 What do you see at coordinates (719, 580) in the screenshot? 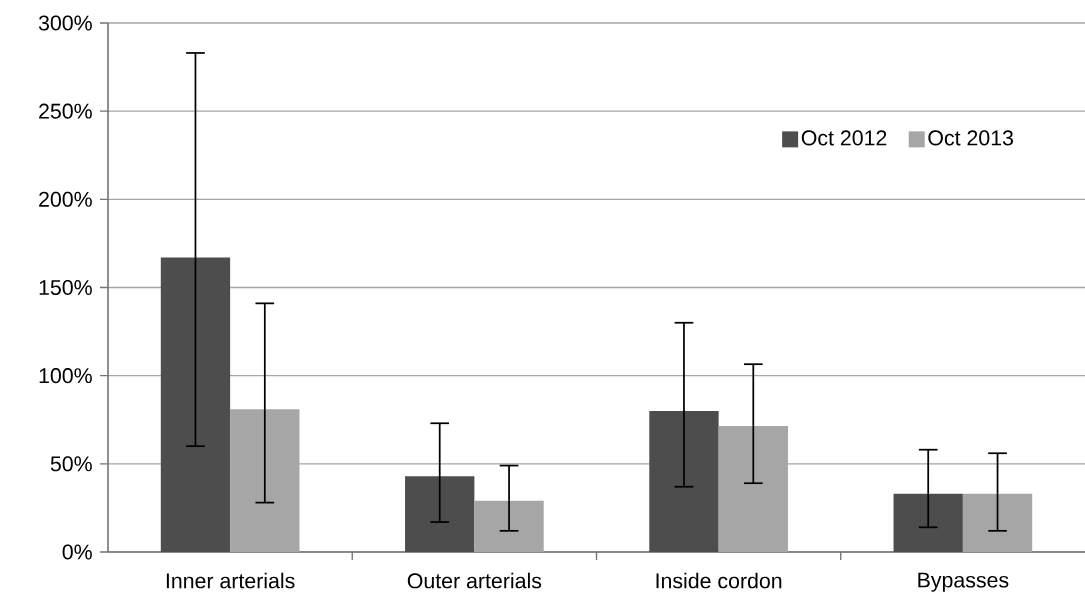
I see `x-tick-label: Inside cordon` at bounding box center [719, 580].